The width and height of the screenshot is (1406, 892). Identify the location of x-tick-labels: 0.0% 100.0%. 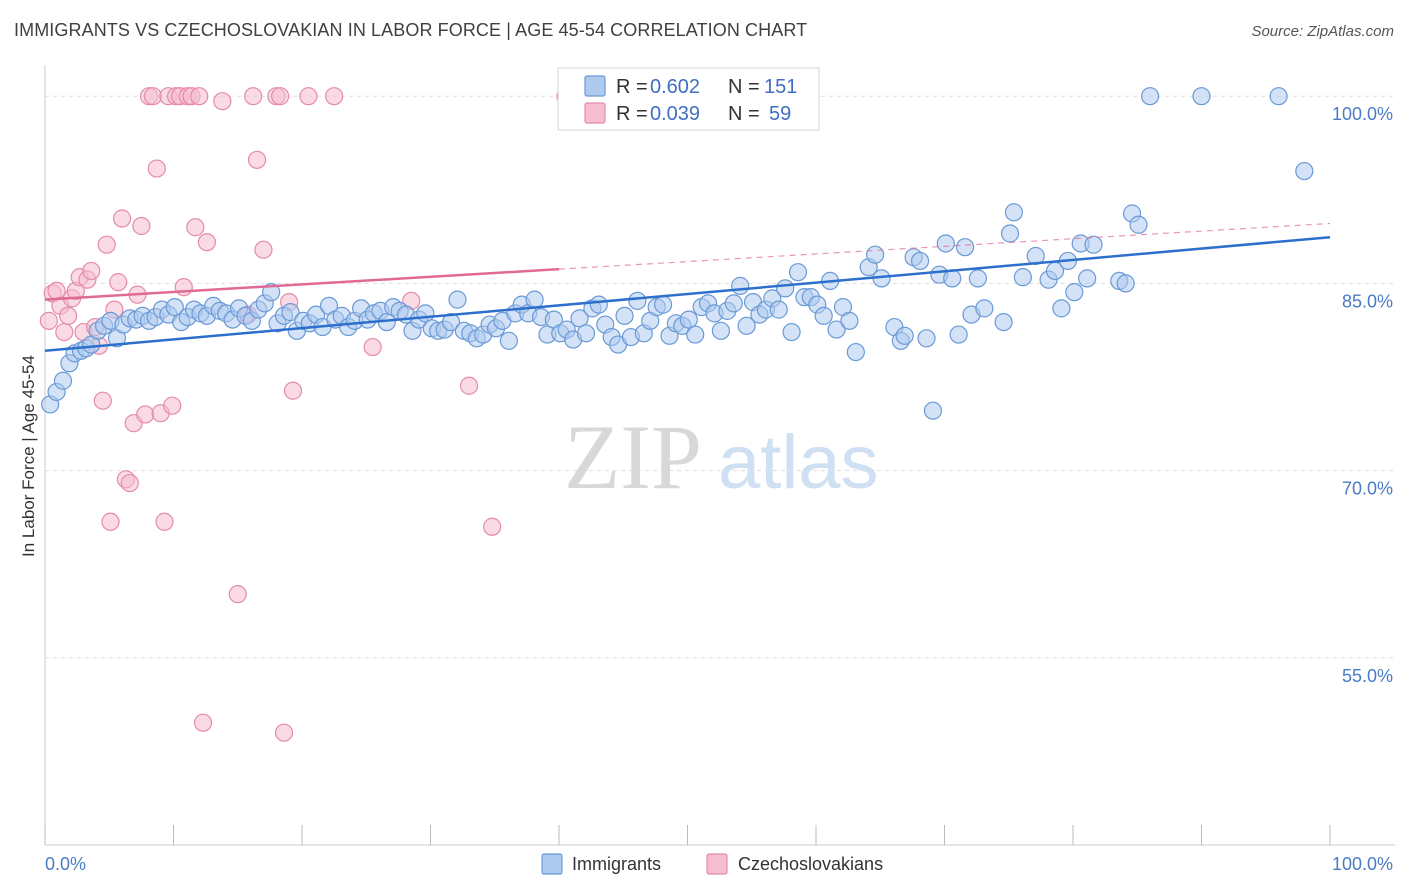
(719, 864).